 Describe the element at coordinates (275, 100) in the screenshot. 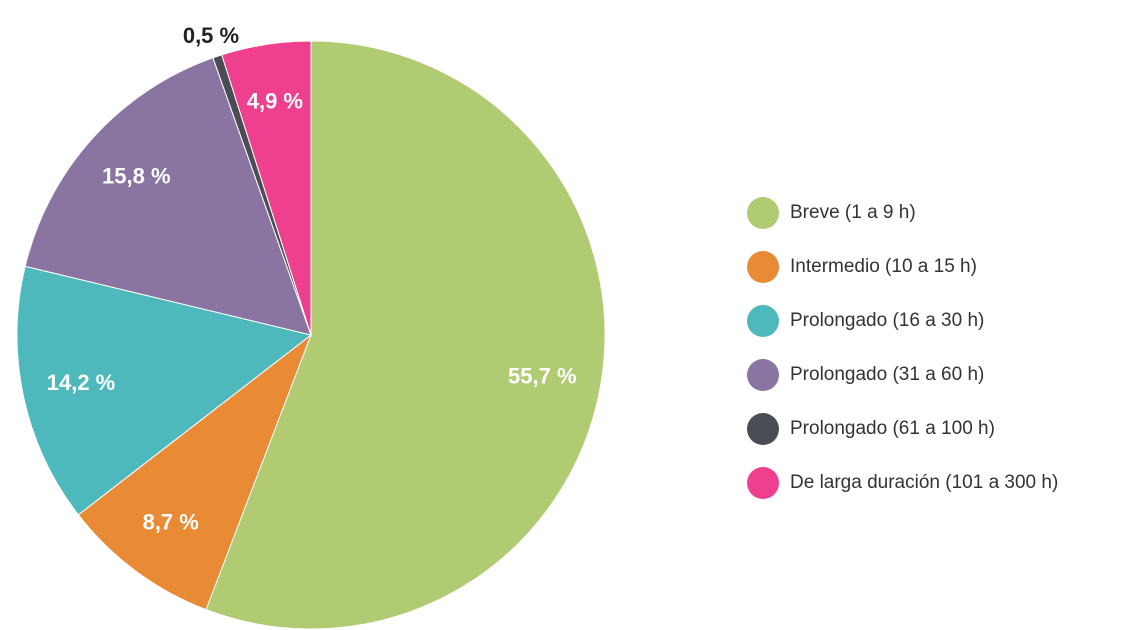

I see `slice-label: 4,9 %` at that location.